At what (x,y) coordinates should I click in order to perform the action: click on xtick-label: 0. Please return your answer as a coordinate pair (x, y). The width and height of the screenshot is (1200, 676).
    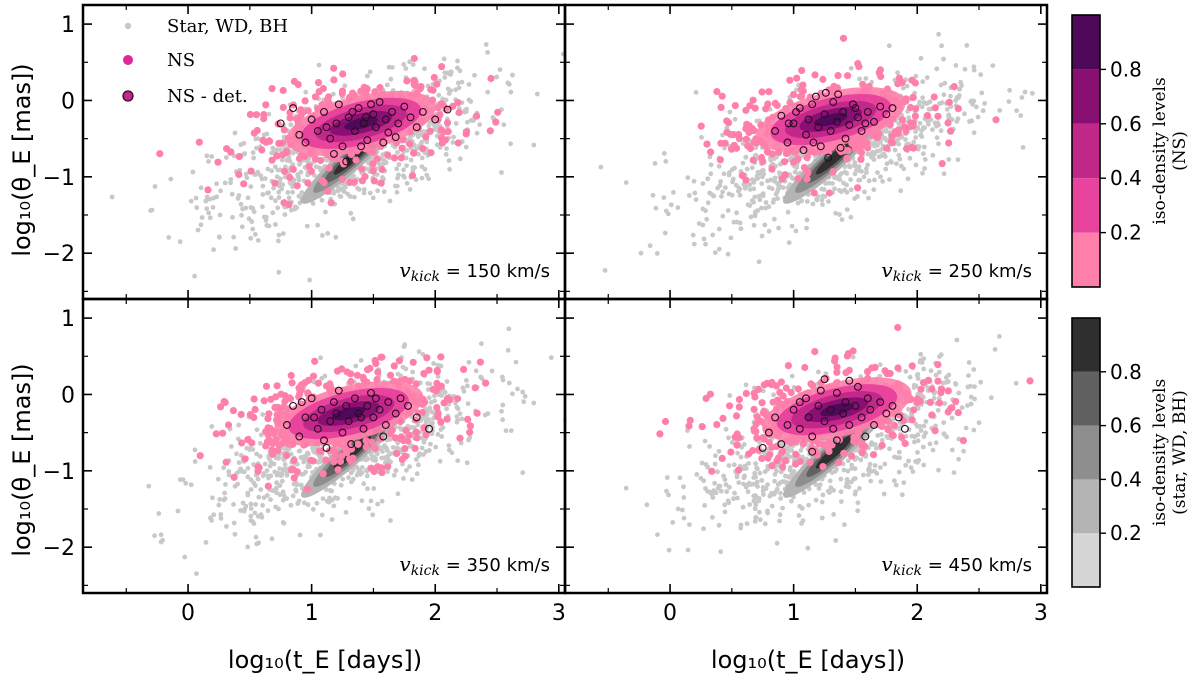
    Looking at the image, I should click on (670, 613).